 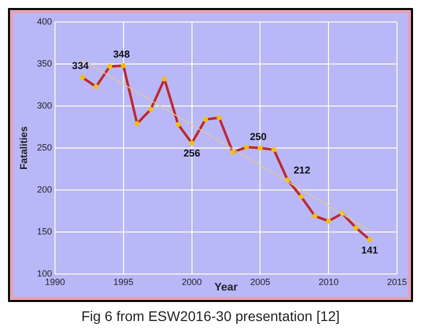 I want to click on y-tick-label: 400, so click(x=44, y=21).